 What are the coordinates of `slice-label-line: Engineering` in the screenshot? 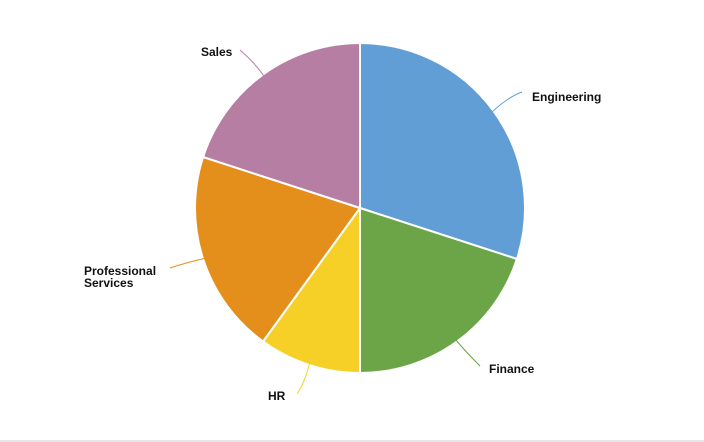 It's located at (566, 97).